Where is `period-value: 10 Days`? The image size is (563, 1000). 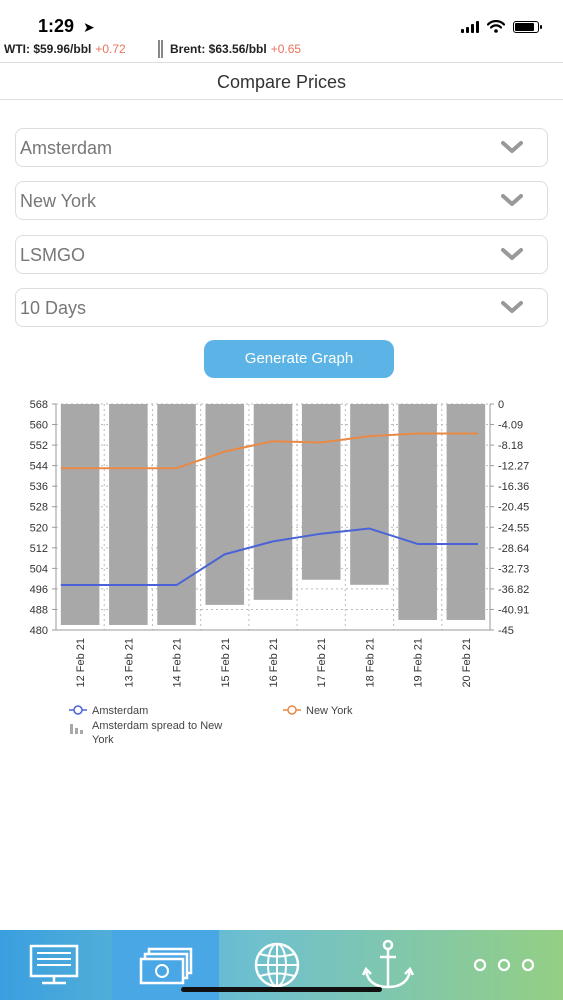
period-value: 10 Days is located at coordinates (53, 308).